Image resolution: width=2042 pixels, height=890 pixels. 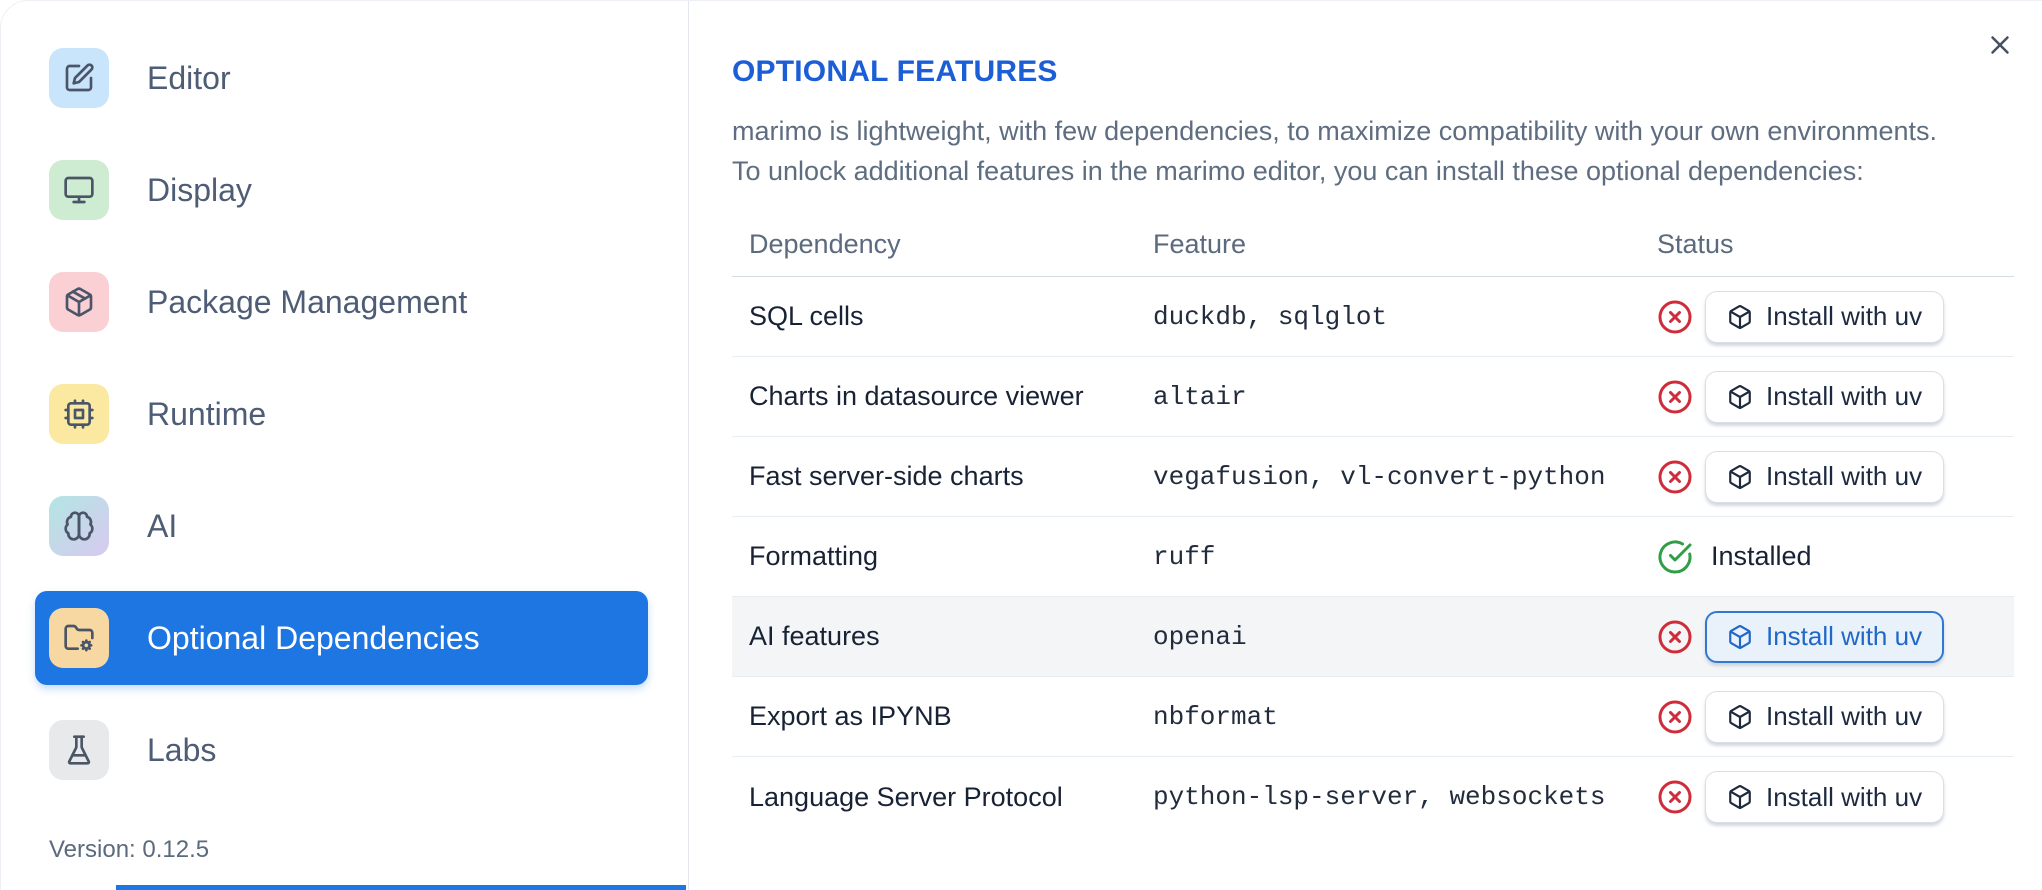 I want to click on feature-packages: vegafusion, vl-convert-python, so click(x=1379, y=476).